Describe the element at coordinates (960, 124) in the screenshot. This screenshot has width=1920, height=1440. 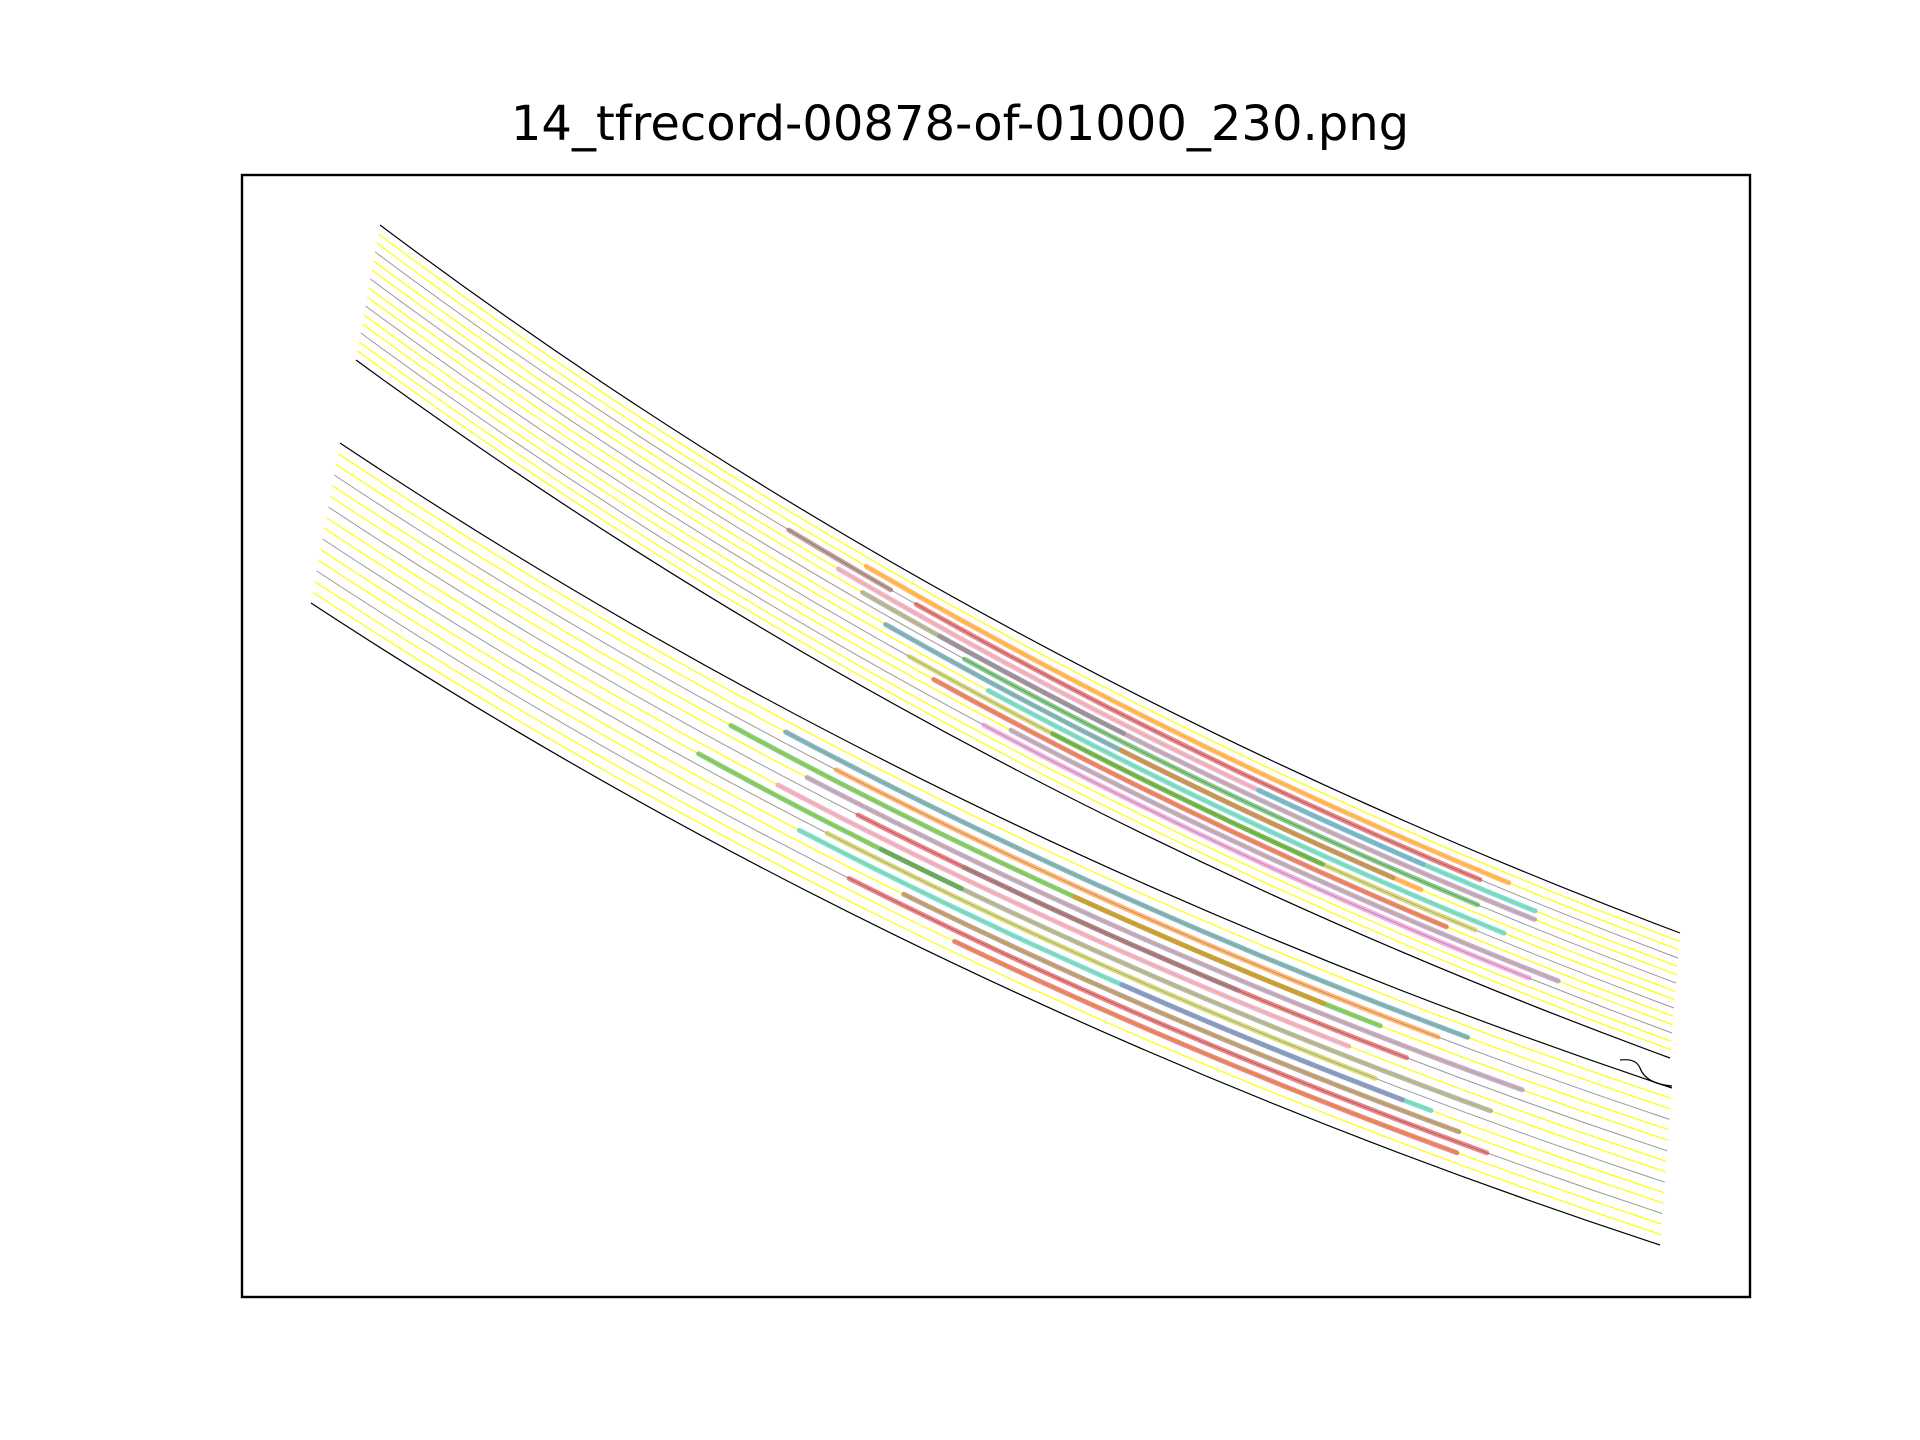
I see `figure-title: 14_tfrecord-00878-of-01000_230.png` at that location.